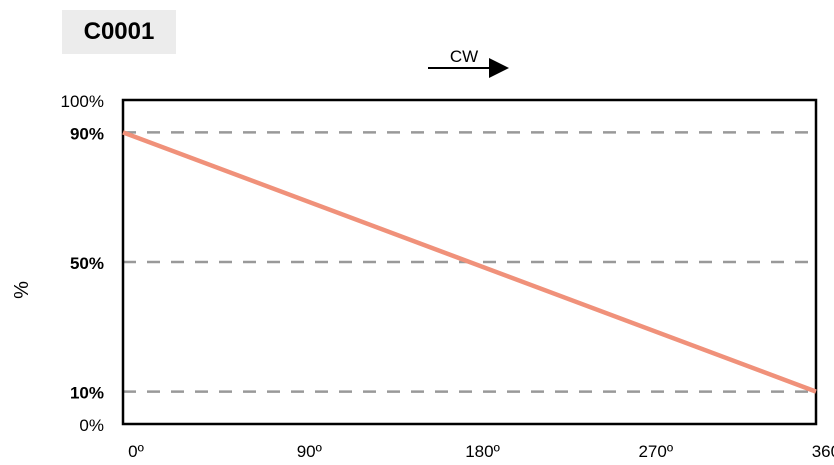 This screenshot has height=465, width=834. I want to click on x-tick-label: 360º, so click(823, 451).